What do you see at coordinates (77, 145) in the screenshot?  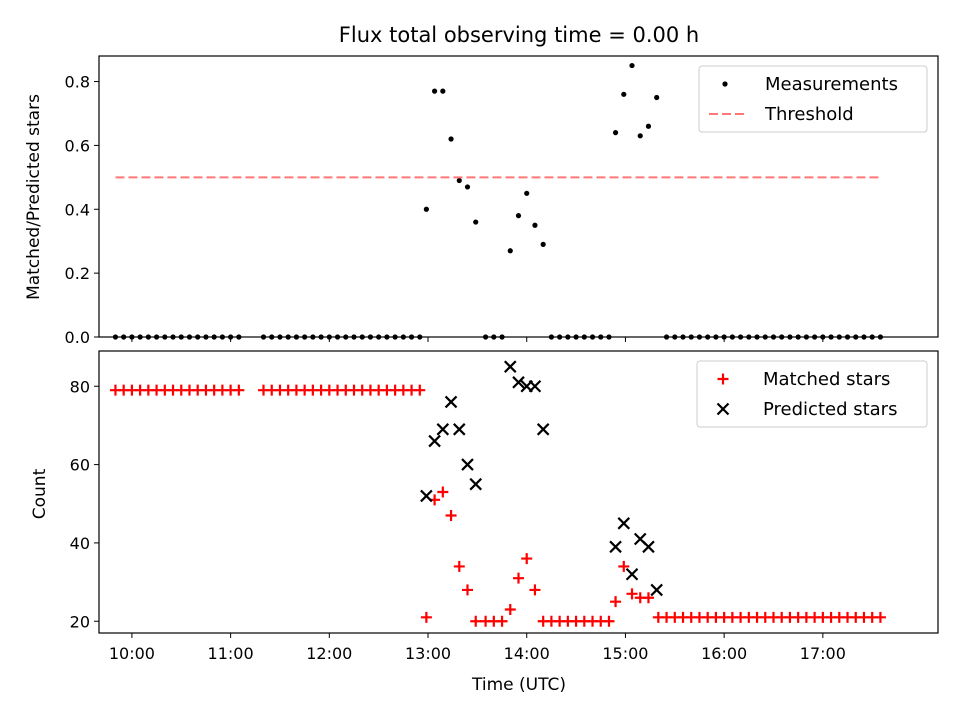 I see `top-y-tick-label: 0.6` at bounding box center [77, 145].